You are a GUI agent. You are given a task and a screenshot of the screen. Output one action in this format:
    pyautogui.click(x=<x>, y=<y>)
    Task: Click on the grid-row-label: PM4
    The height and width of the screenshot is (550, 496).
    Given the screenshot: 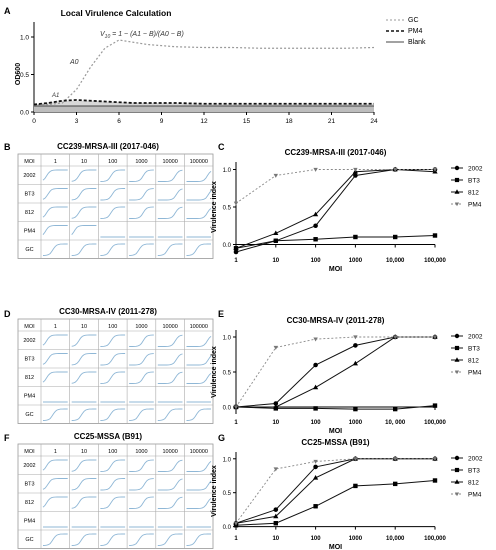 What is the action you would take?
    pyautogui.click(x=29, y=522)
    